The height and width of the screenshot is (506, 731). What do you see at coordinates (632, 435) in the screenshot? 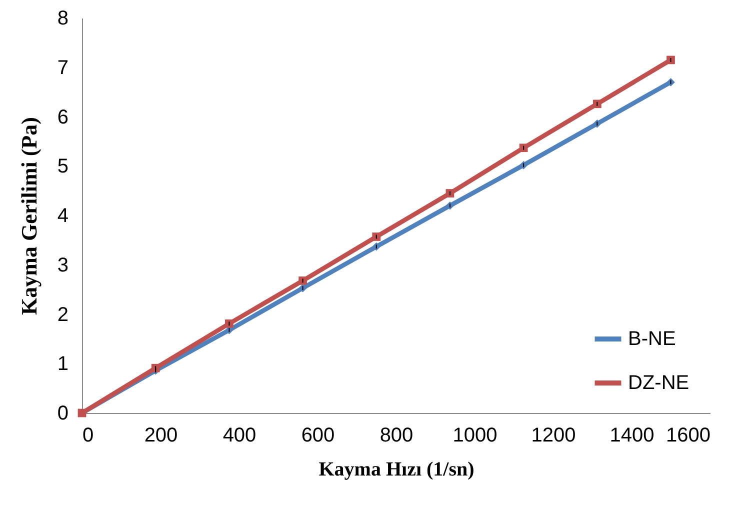
I see `x-tick-label: 1400` at bounding box center [632, 435].